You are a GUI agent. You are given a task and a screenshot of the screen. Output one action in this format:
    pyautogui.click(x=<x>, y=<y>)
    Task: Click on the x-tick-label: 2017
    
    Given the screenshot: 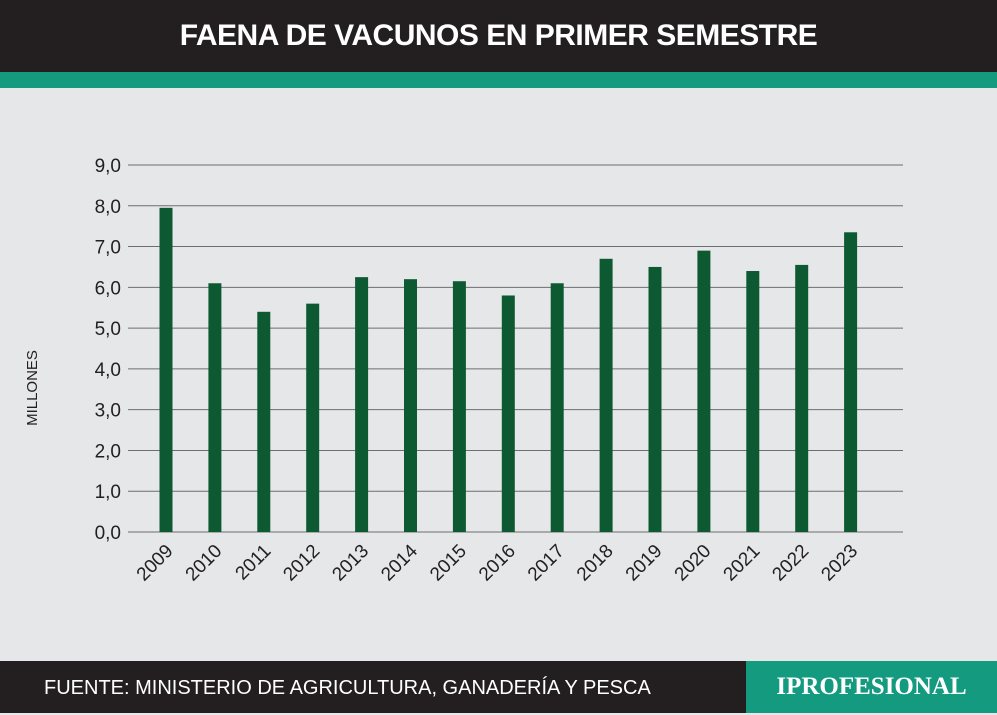 What is the action you would take?
    pyautogui.click(x=546, y=563)
    